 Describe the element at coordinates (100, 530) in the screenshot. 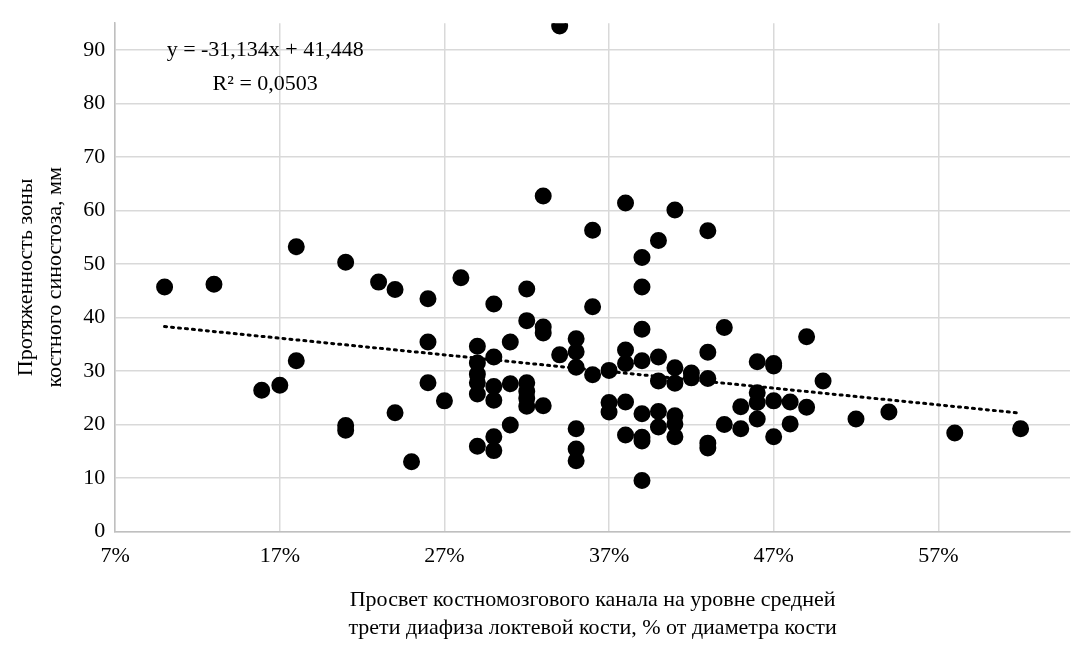

I see `y-tick-label: 0` at that location.